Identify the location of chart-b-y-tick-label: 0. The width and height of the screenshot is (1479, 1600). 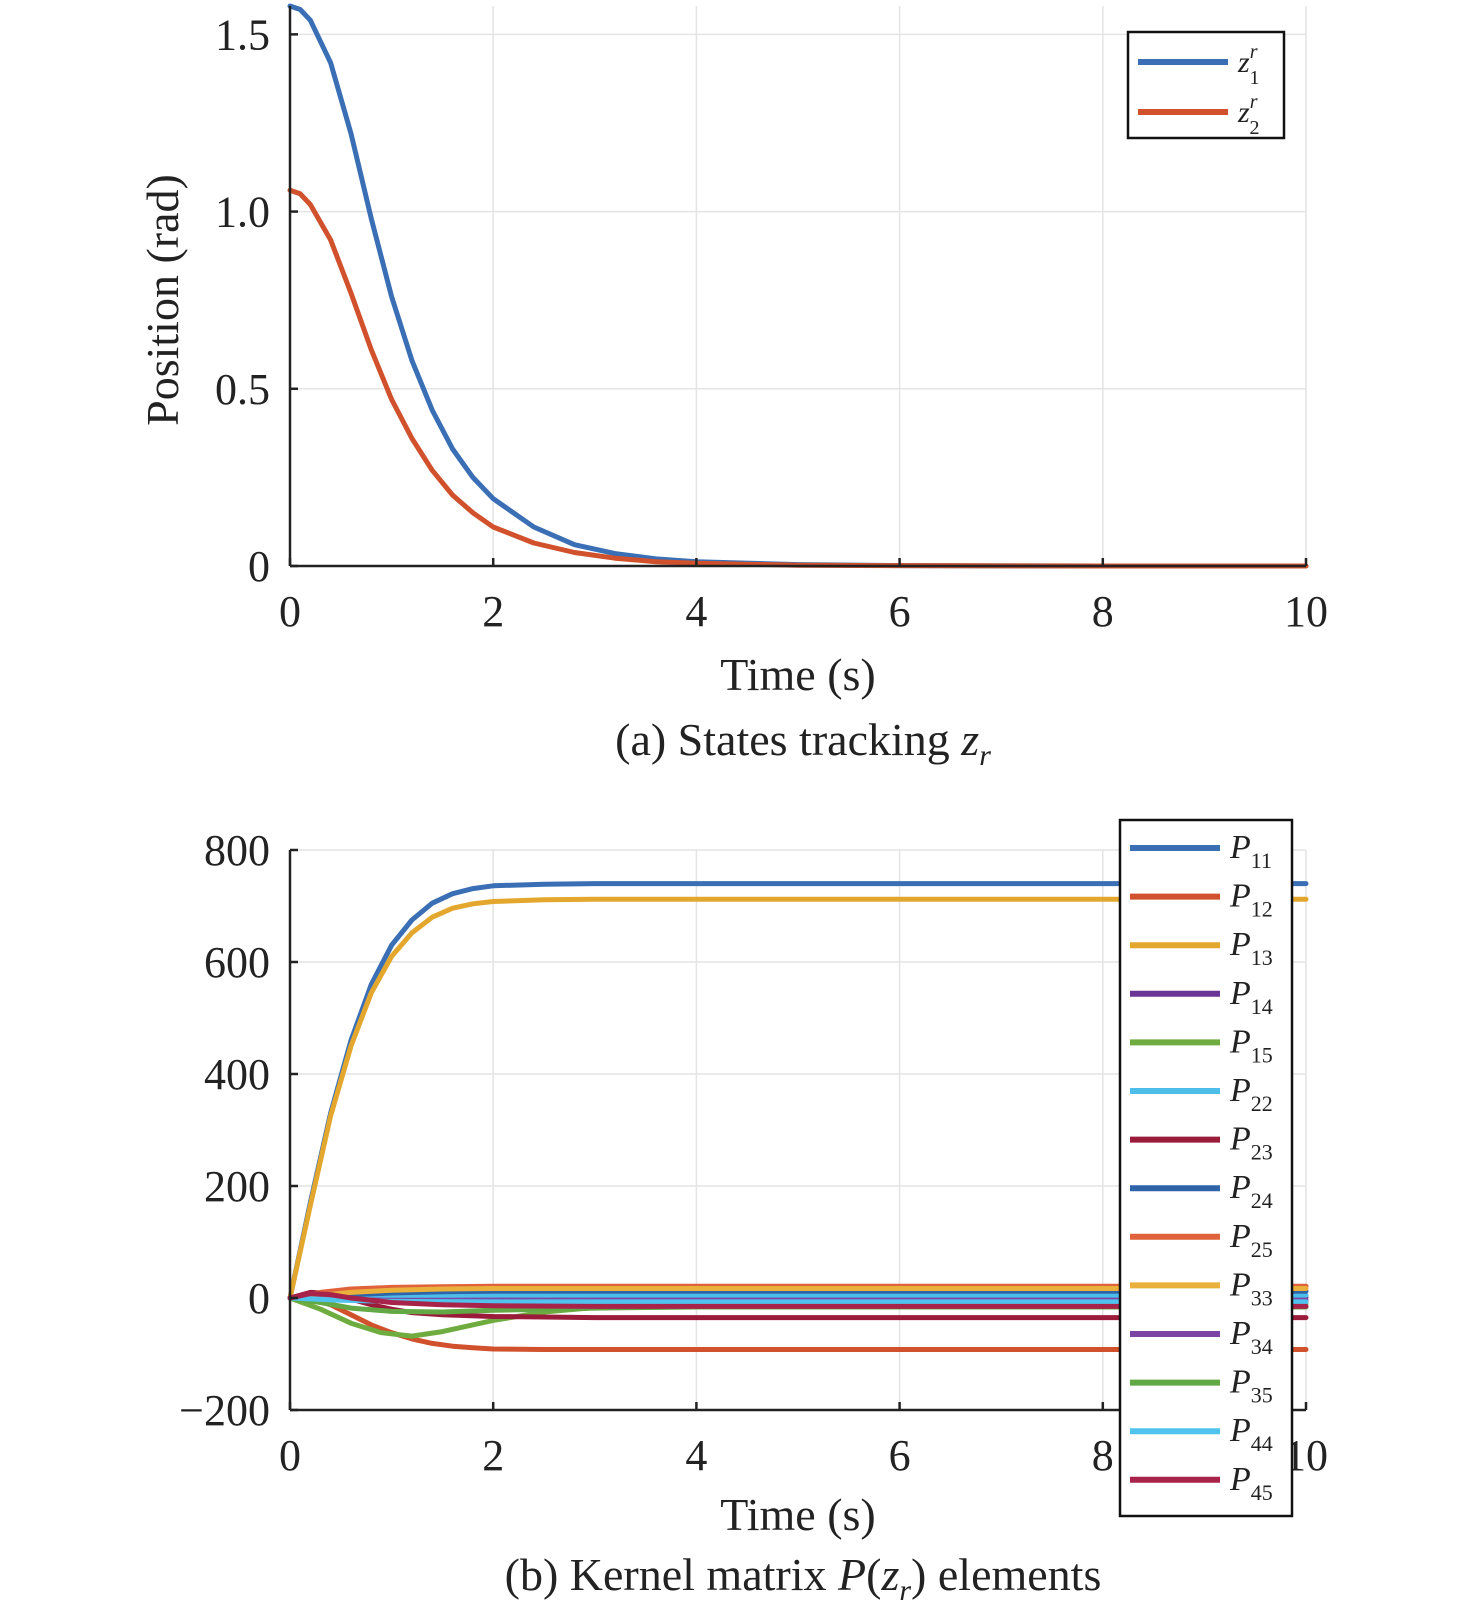
(259, 1298).